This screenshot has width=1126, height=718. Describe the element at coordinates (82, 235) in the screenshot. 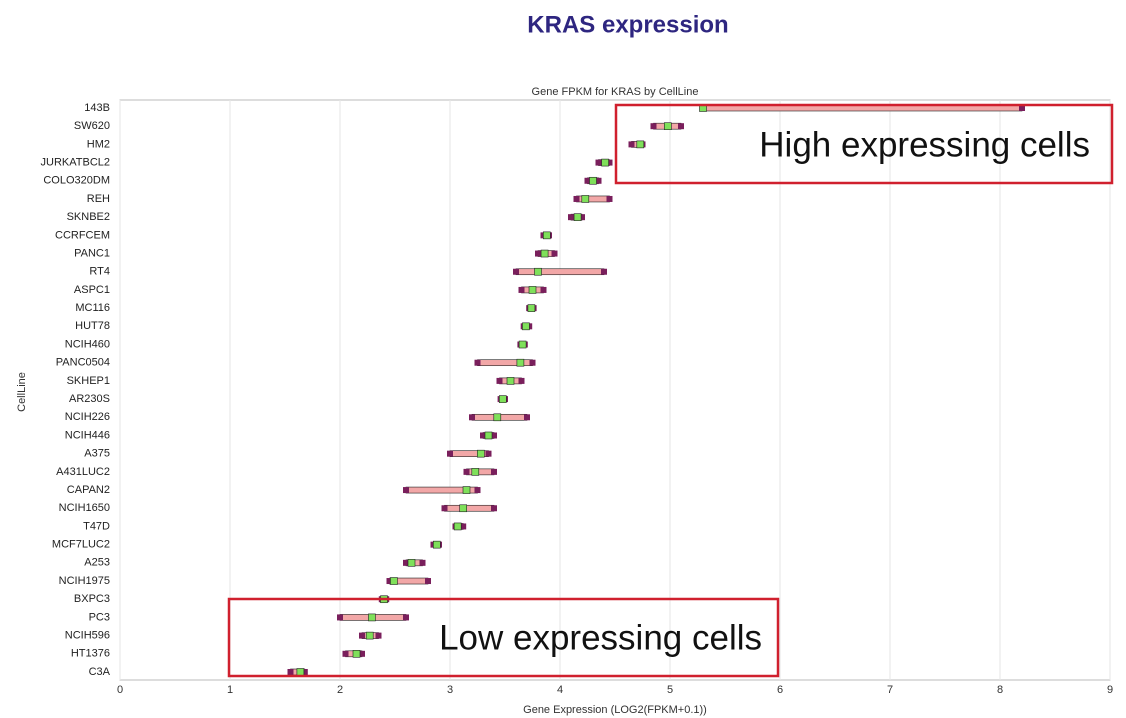

I see `y-tick-label: CCRFCEM` at that location.